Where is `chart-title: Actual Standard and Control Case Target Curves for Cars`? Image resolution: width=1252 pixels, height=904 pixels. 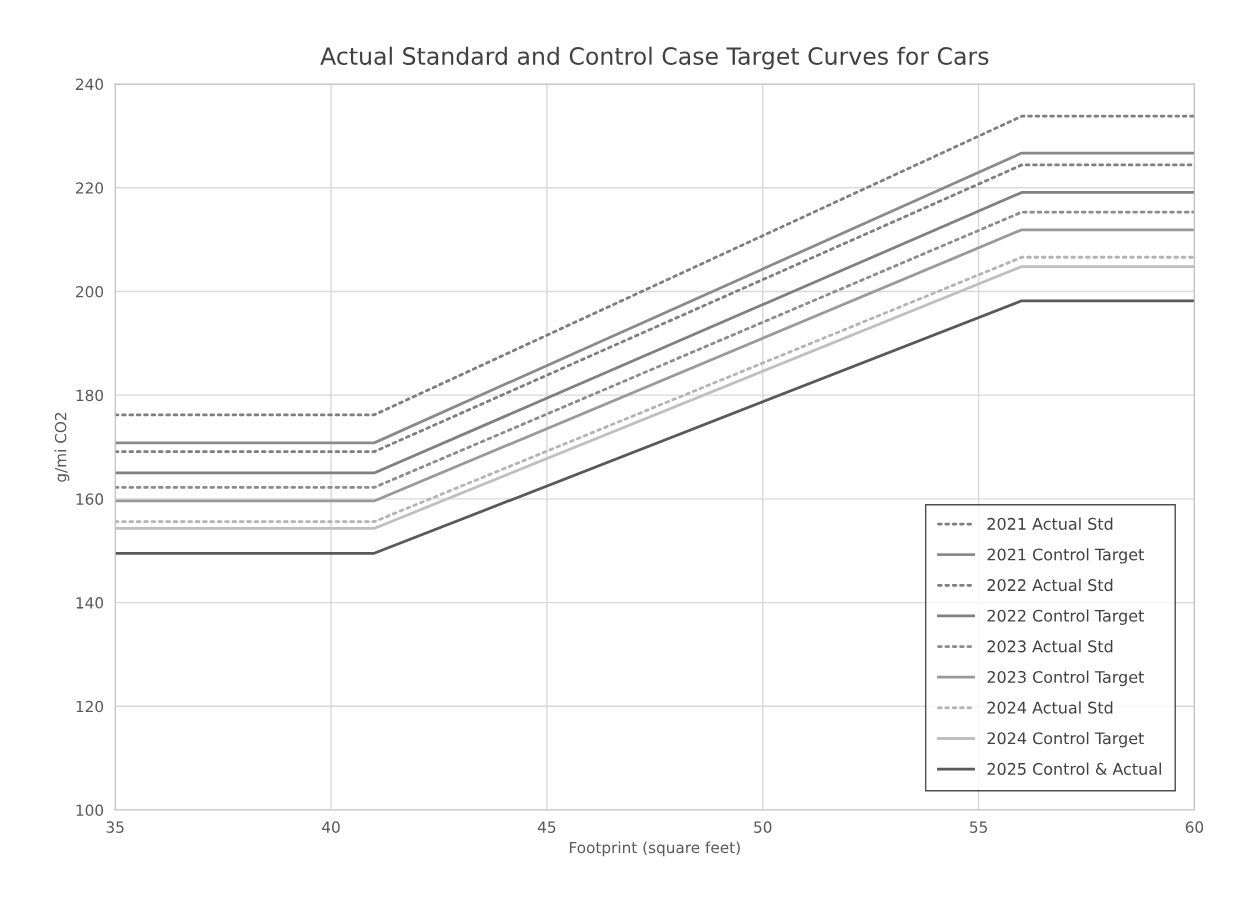
chart-title: Actual Standard and Control Case Target Curves for Cars is located at coordinates (654, 58).